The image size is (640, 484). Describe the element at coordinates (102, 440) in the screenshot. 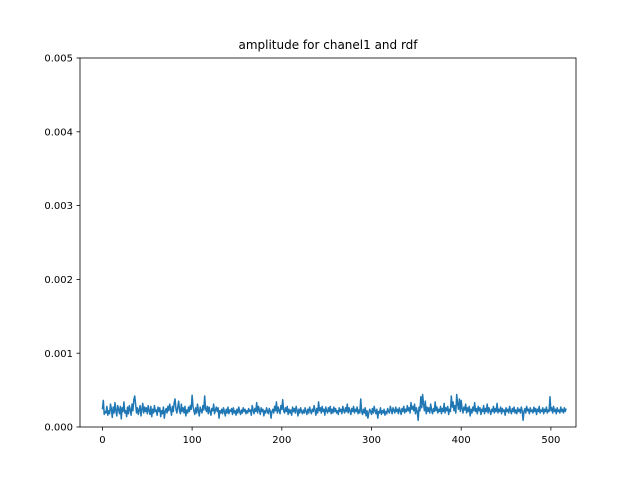

I see `x-tick-label: 0` at that location.